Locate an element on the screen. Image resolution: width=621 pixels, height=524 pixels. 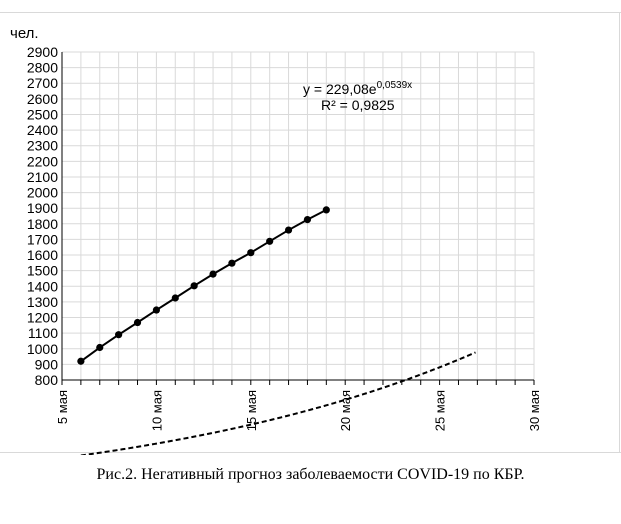
y-tick-label: 1300 is located at coordinates (42, 302).